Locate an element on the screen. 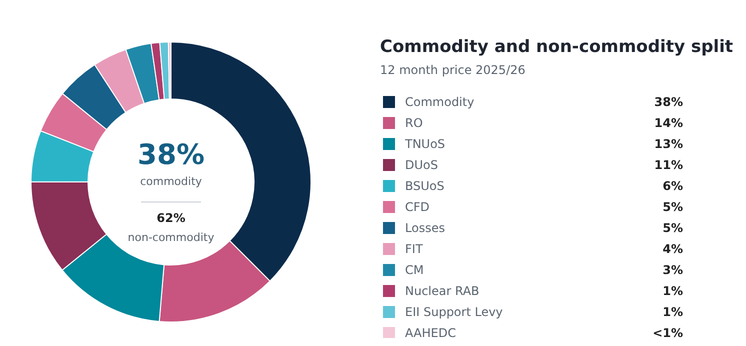  legend-label: BSUoS is located at coordinates (424, 186).